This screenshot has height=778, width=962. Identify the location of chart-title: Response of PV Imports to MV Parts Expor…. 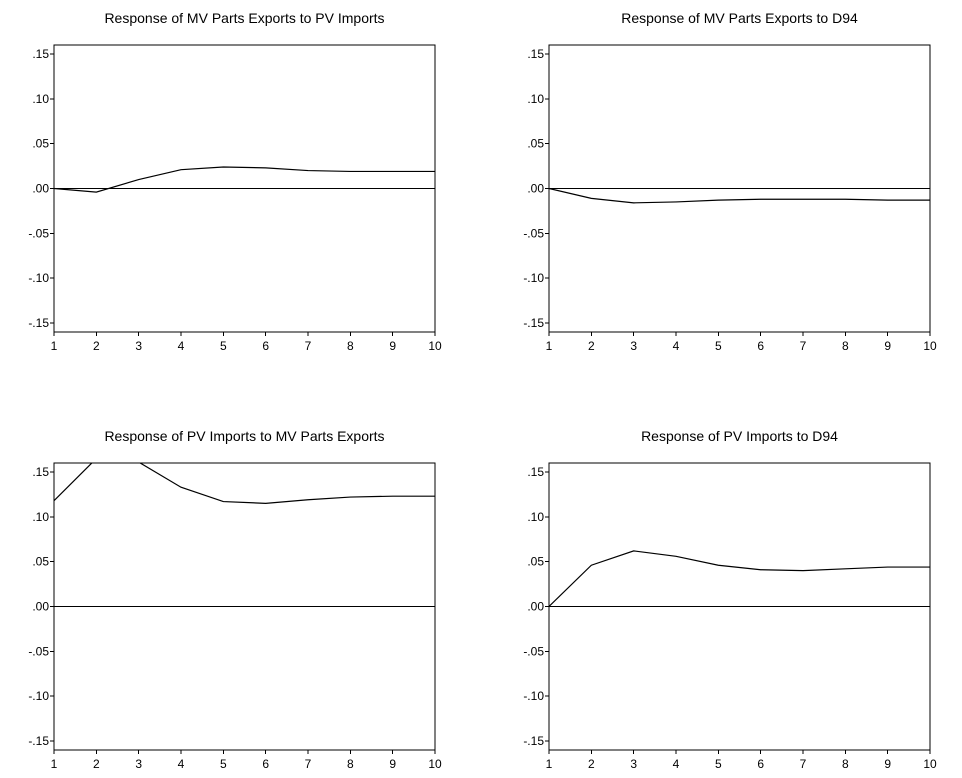
(244, 436).